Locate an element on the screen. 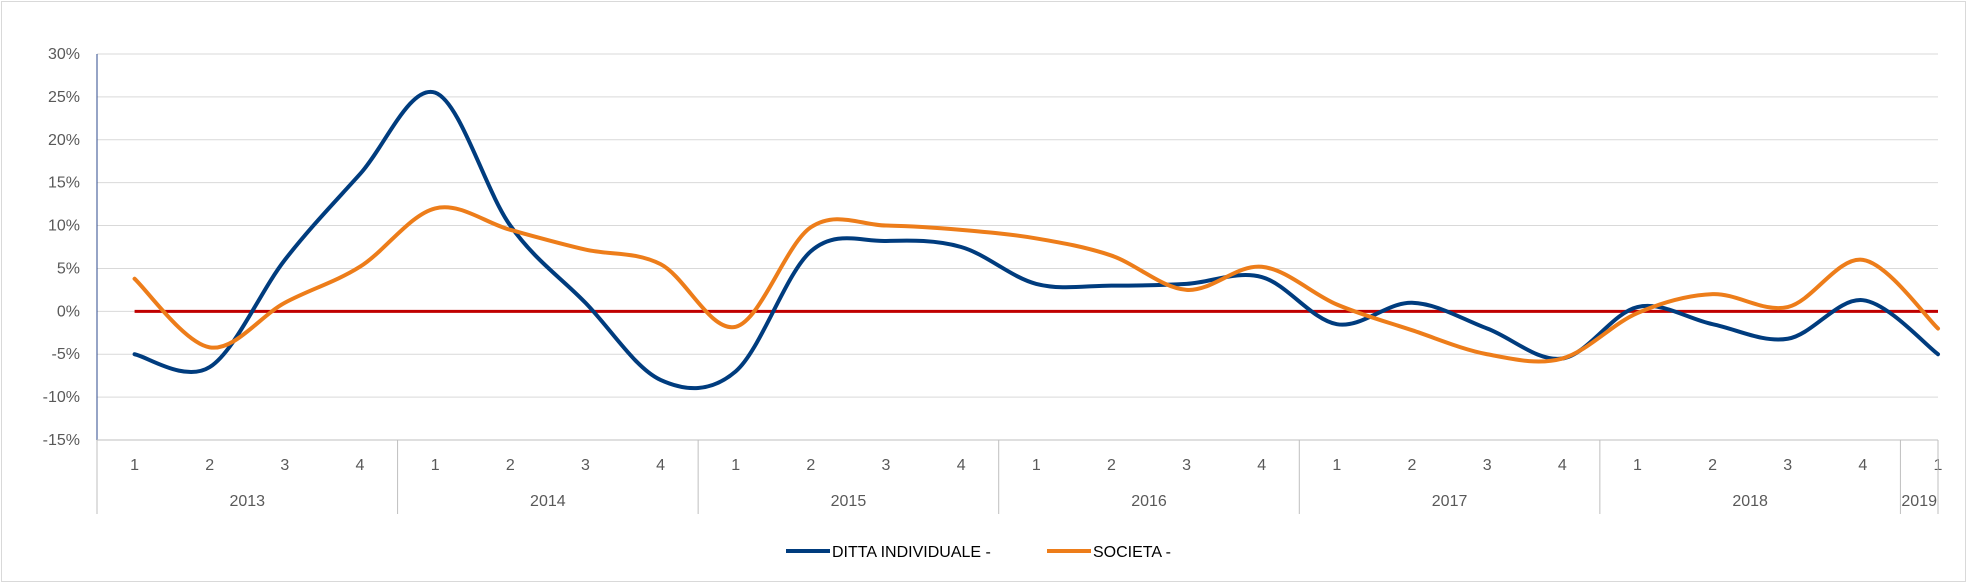  y-tick-label: 10% is located at coordinates (64, 226).